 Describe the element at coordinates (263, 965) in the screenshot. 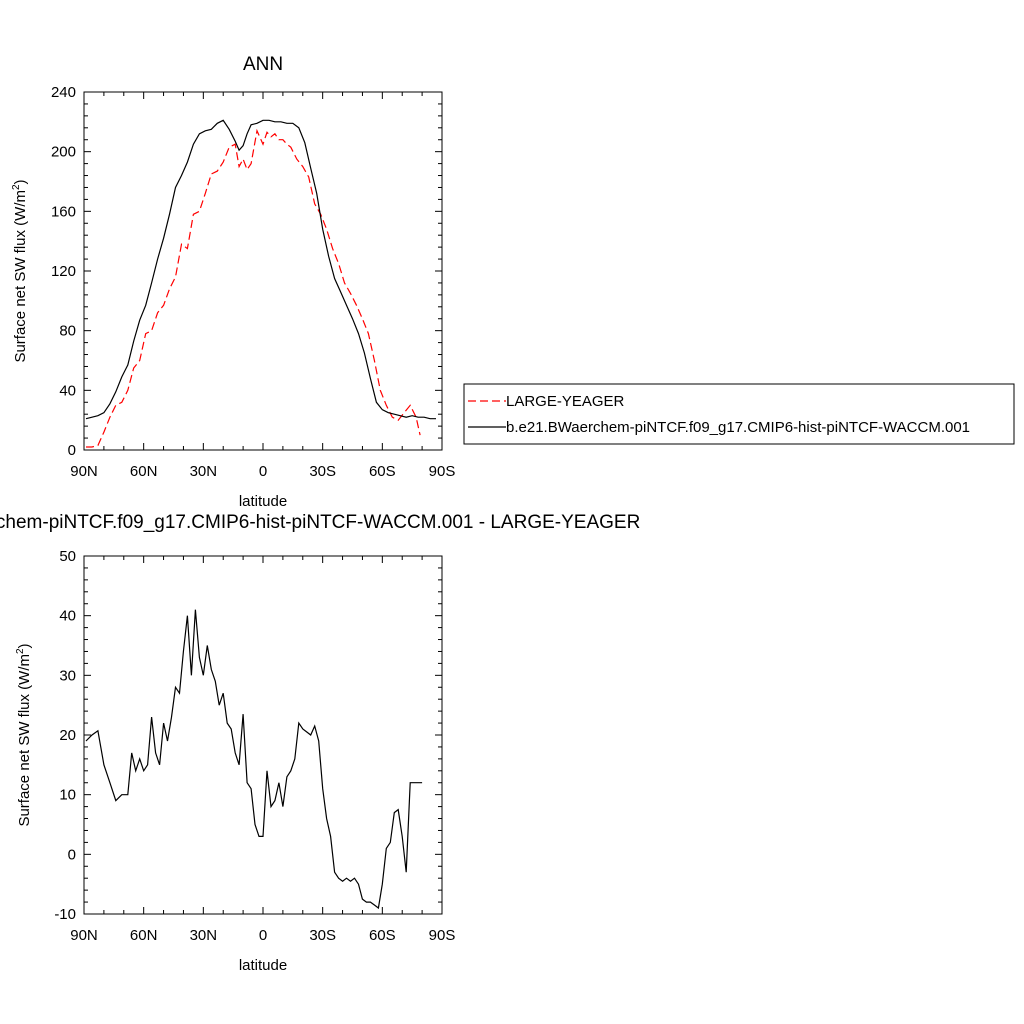

I see `bottom-panel-xlabel: latitude` at that location.